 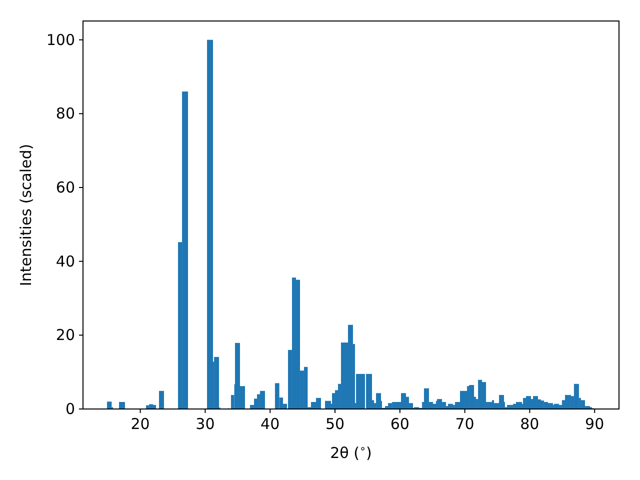 I want to click on x-tick-label: 40, so click(x=270, y=424).